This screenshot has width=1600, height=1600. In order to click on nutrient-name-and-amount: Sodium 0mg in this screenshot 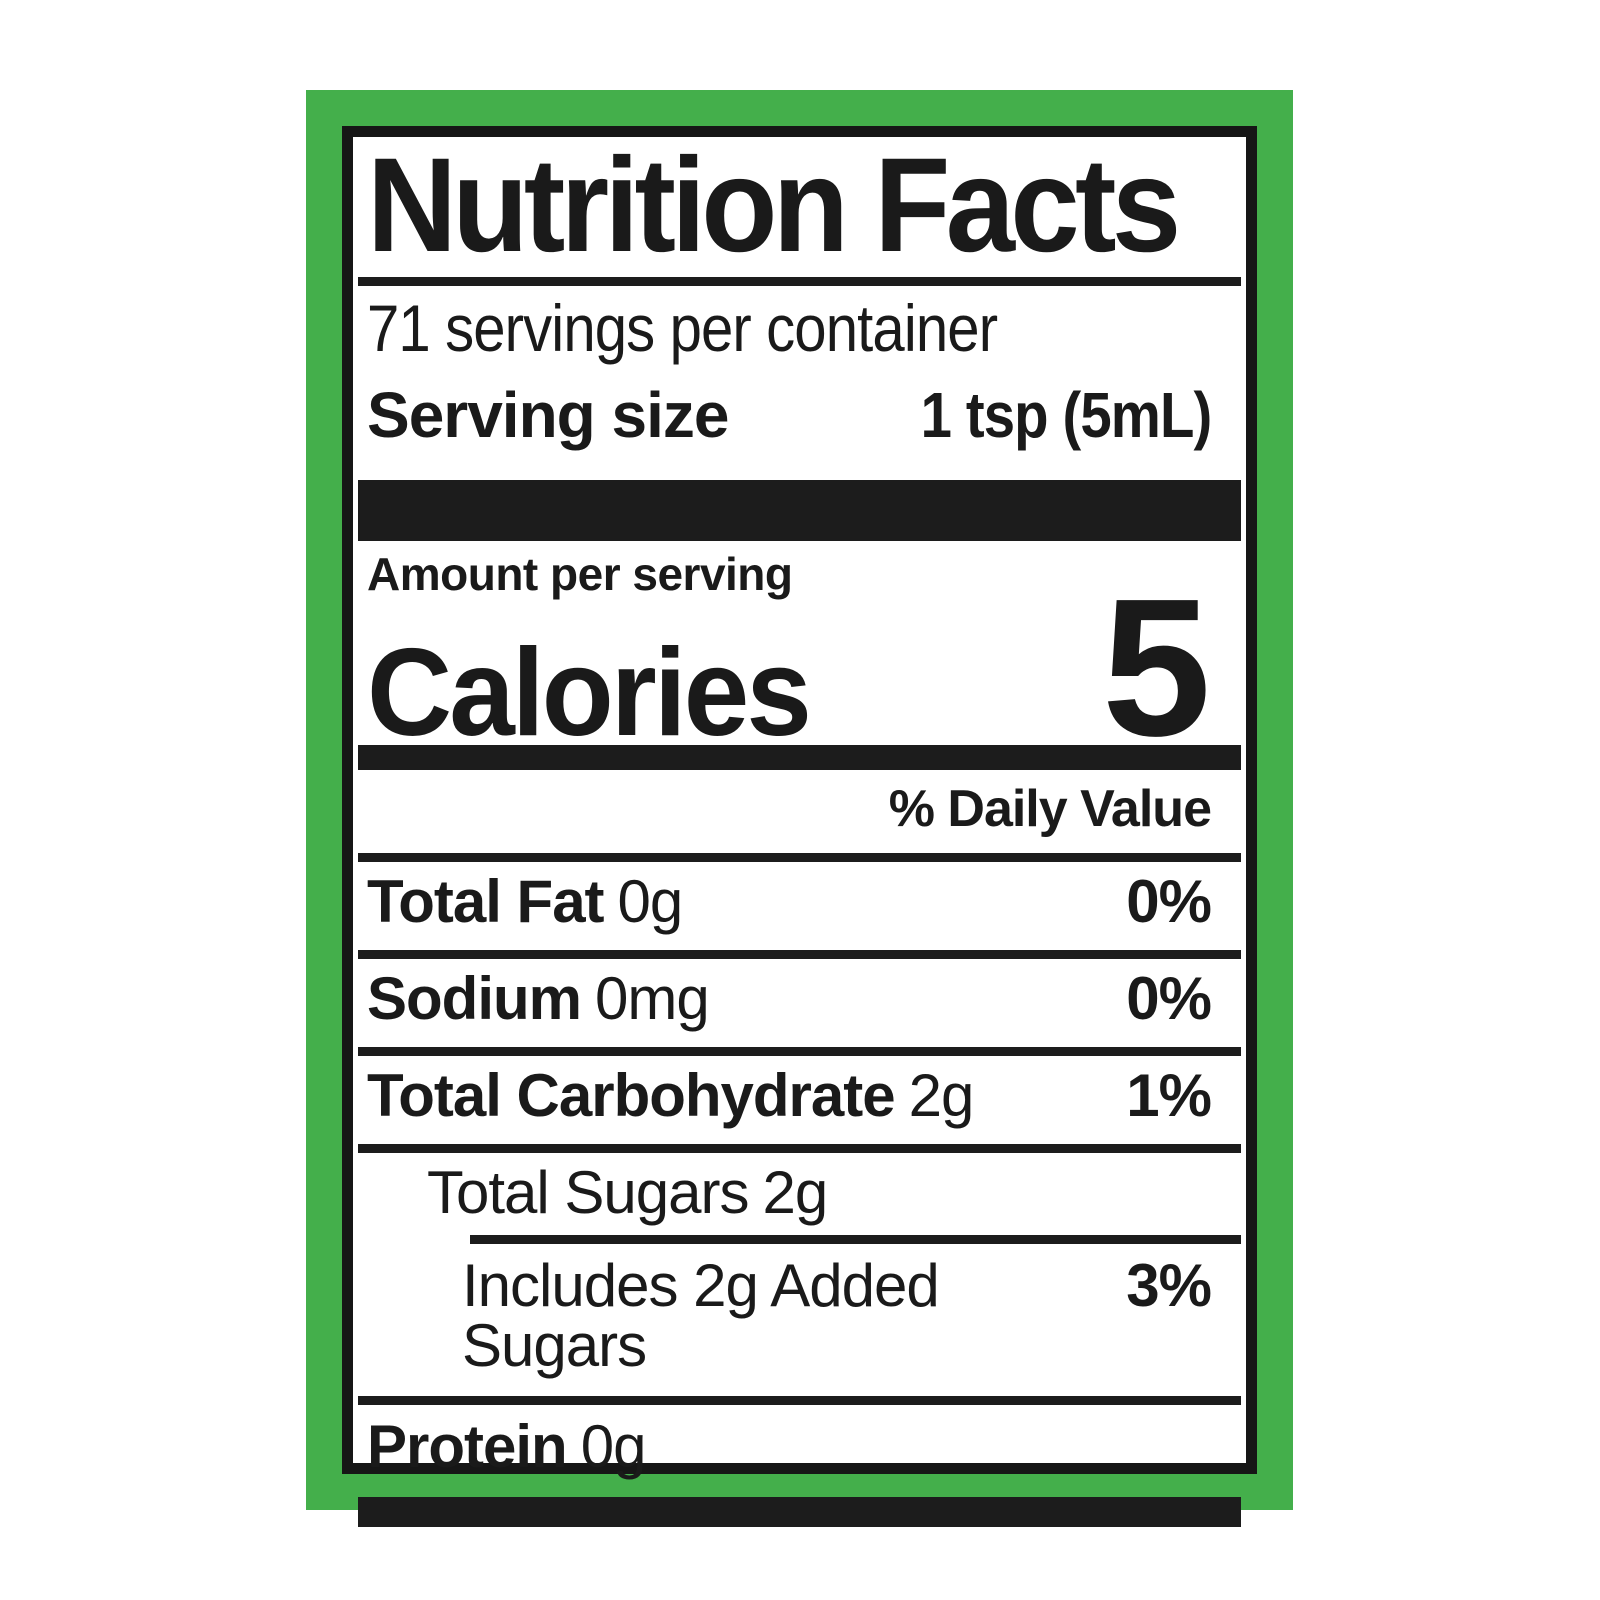, I will do `click(538, 998)`.